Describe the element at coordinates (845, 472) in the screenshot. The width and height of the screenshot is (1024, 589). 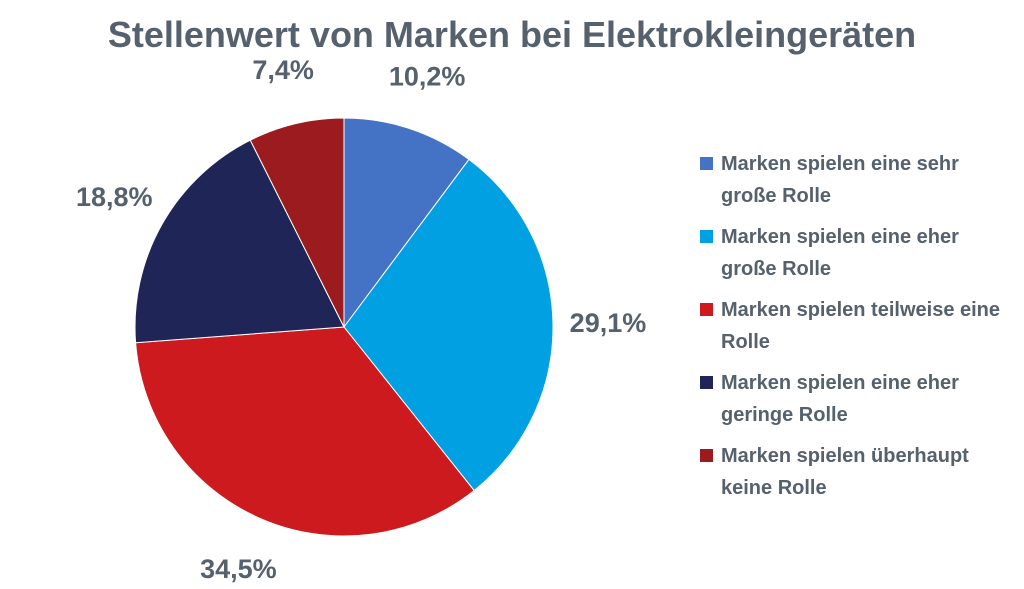
I see `legend-label-5: Marken spielen überhaupt keine Rolle` at that location.